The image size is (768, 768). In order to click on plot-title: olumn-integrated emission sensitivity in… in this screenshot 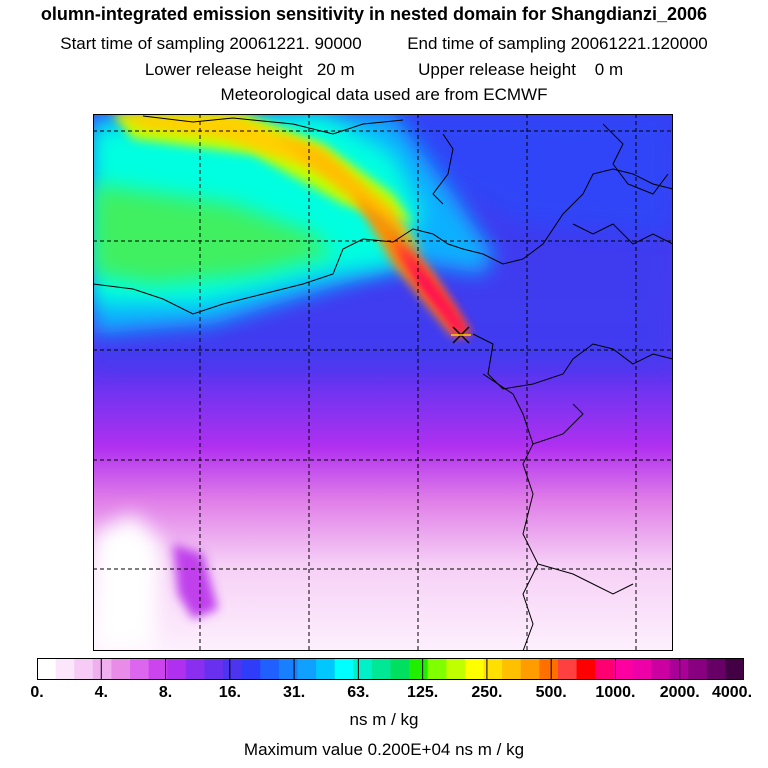, I will do `click(374, 14)`.